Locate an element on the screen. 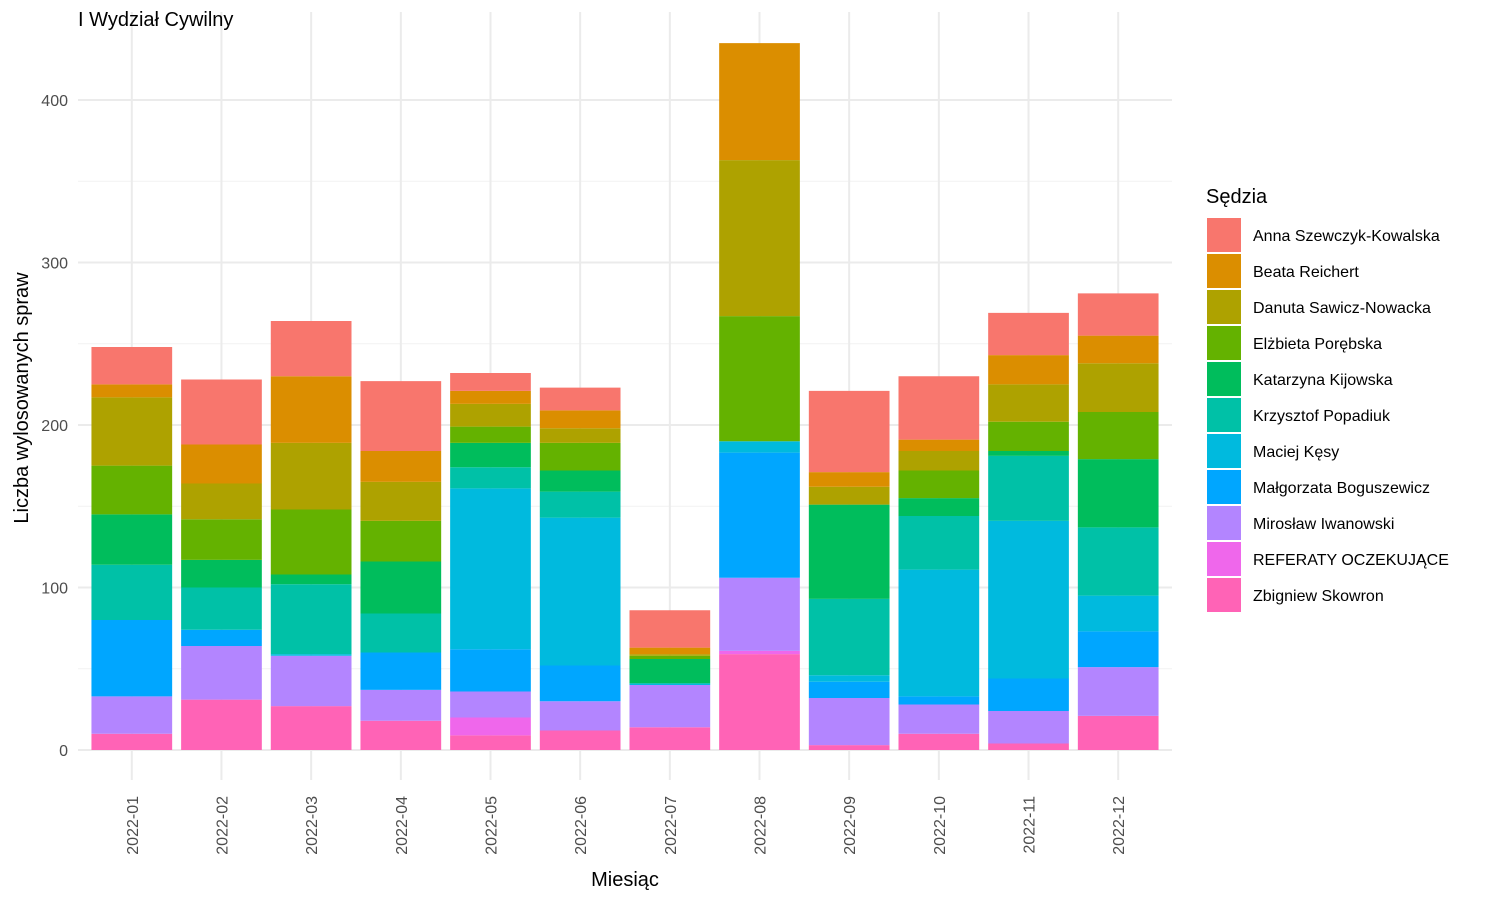 This screenshot has height=900, width=1500. legend-label: Katarzyna Kijowska is located at coordinates (1323, 380).